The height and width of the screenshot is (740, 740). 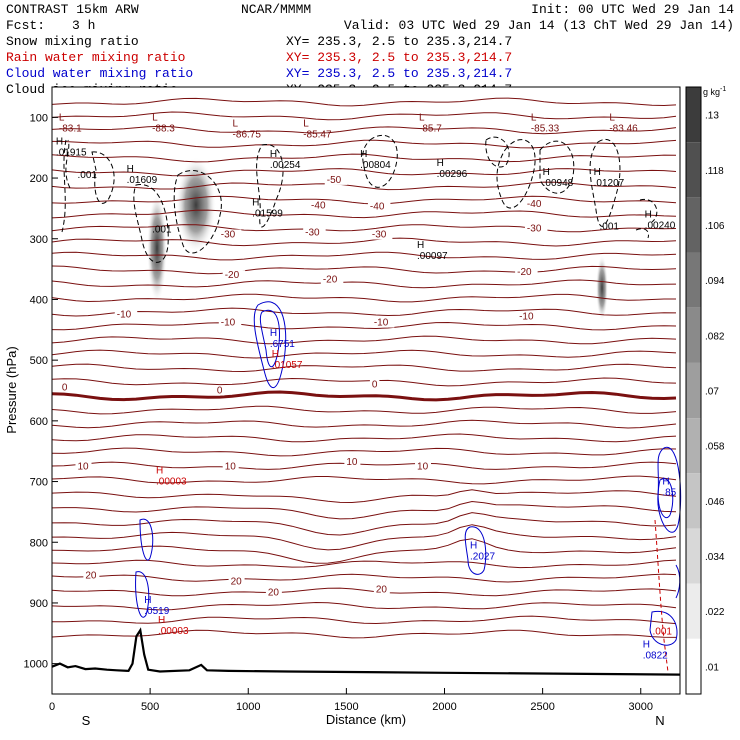 What do you see at coordinates (346, 707) in the screenshot?
I see `x-tick-label: 1500` at bounding box center [346, 707].